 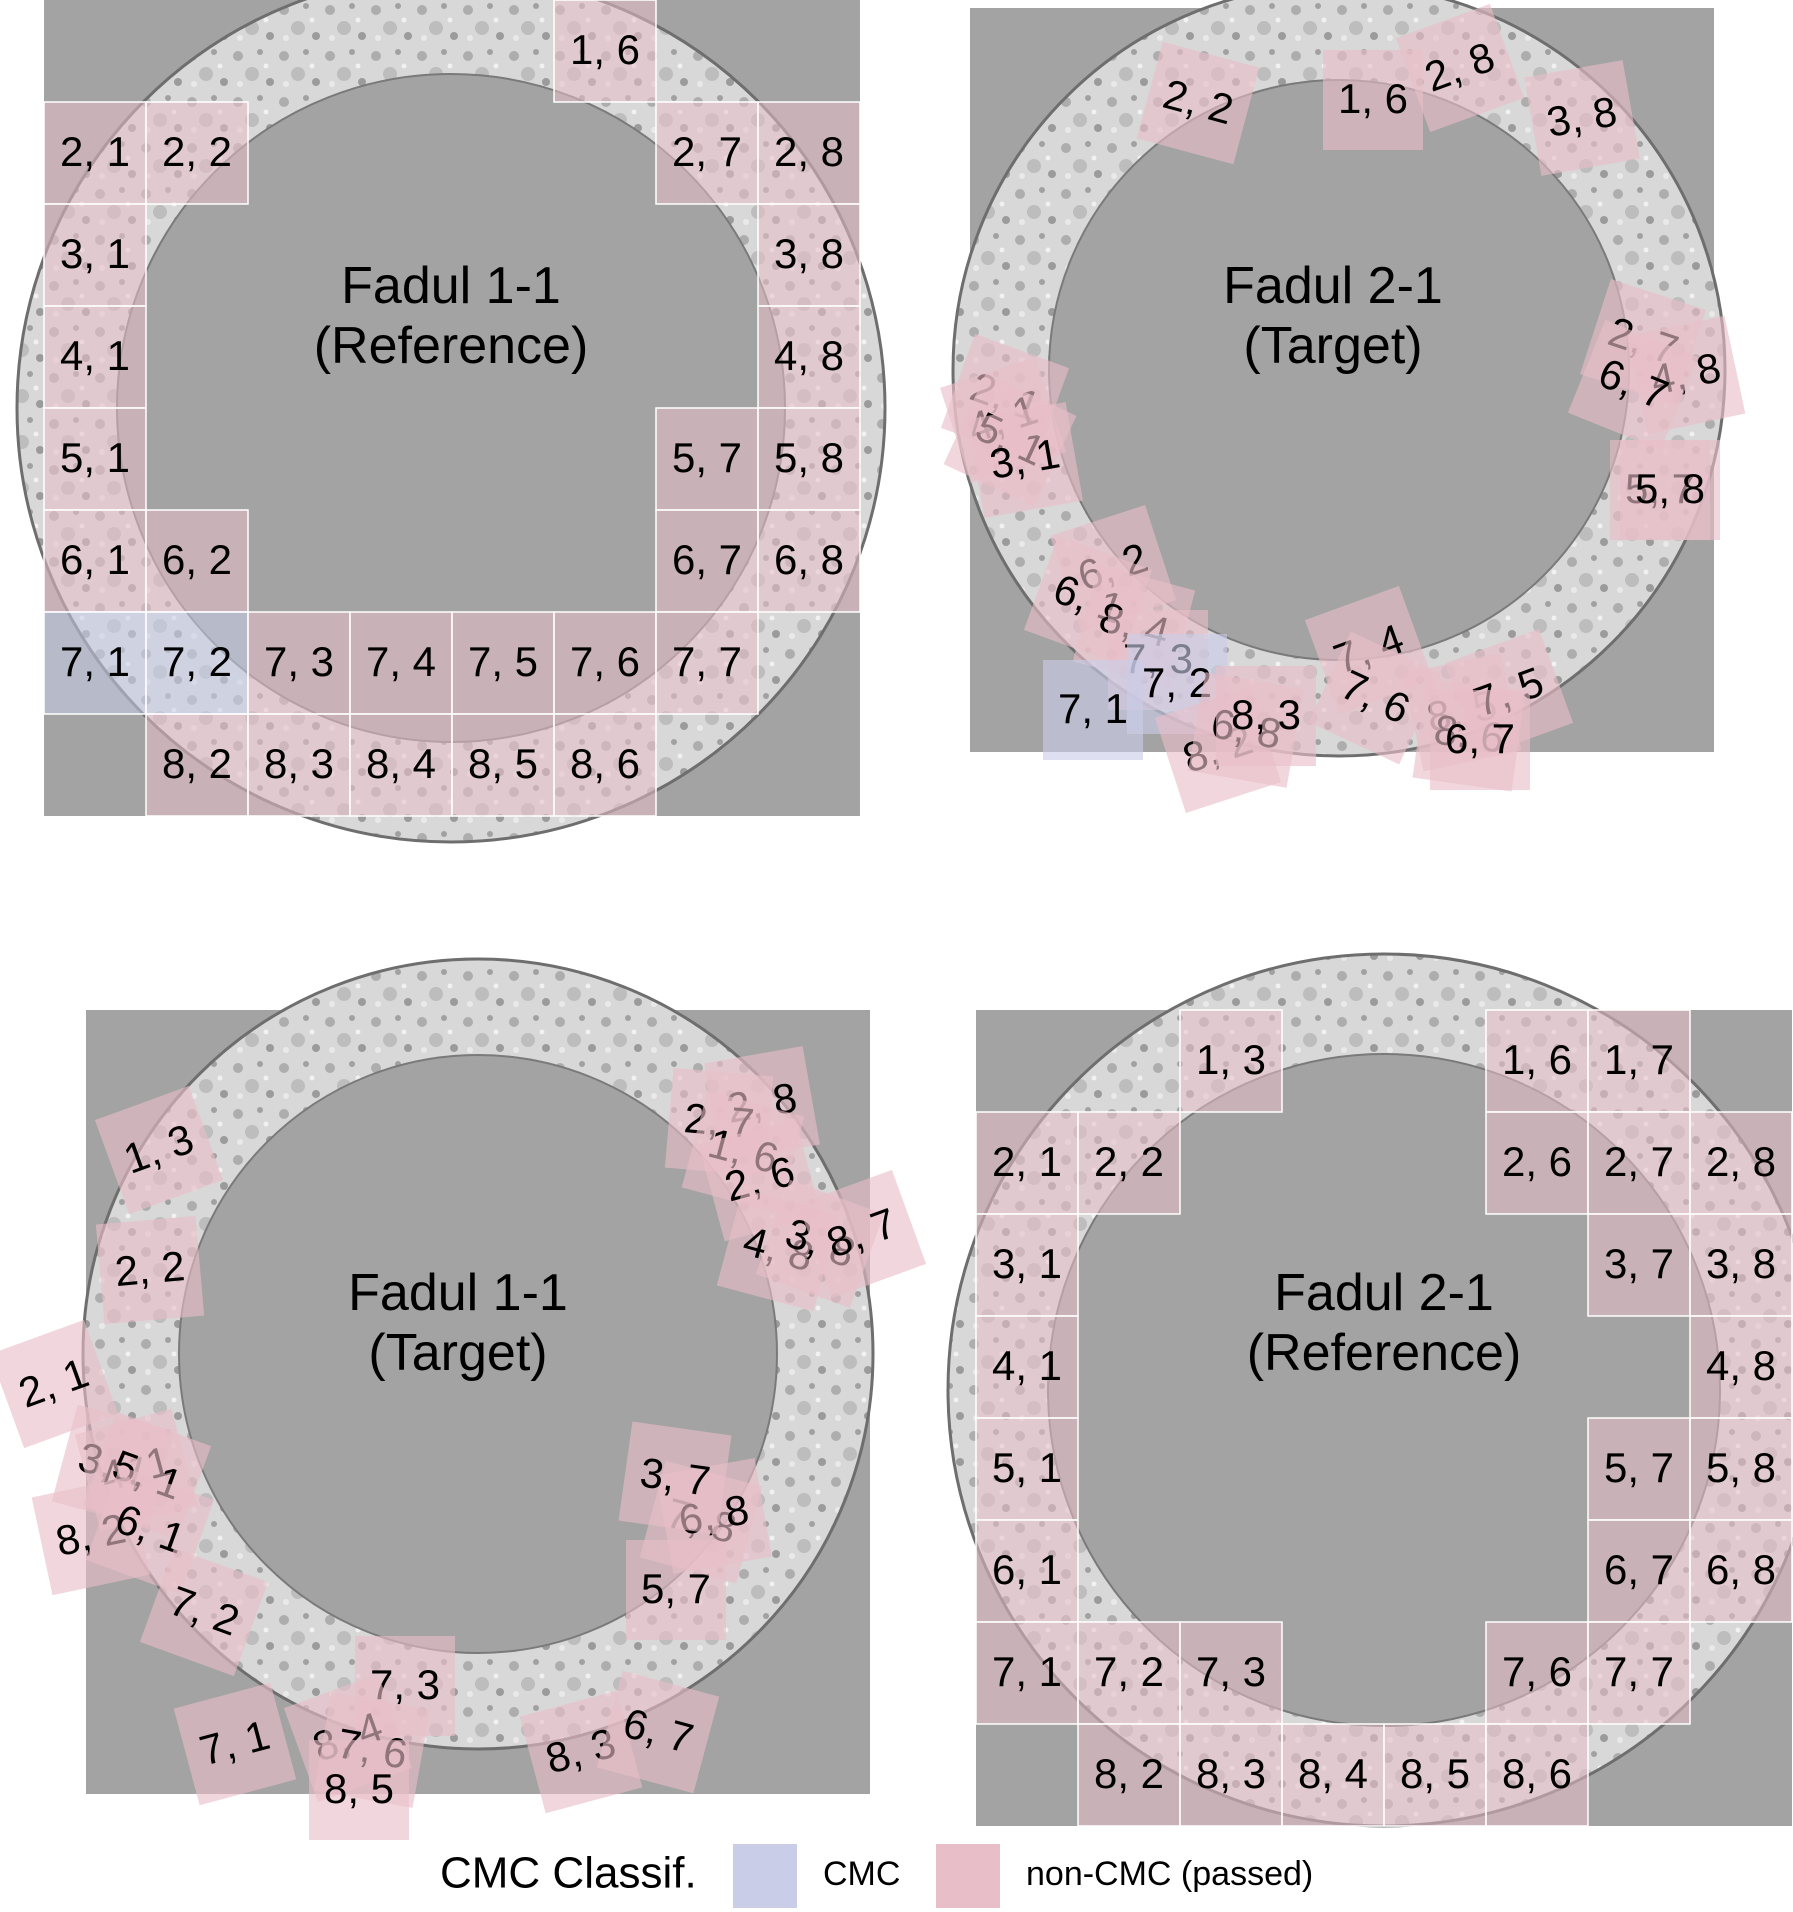 What do you see at coordinates (457, 1353) in the screenshot?
I see `panel-title-line2: (Target)` at bounding box center [457, 1353].